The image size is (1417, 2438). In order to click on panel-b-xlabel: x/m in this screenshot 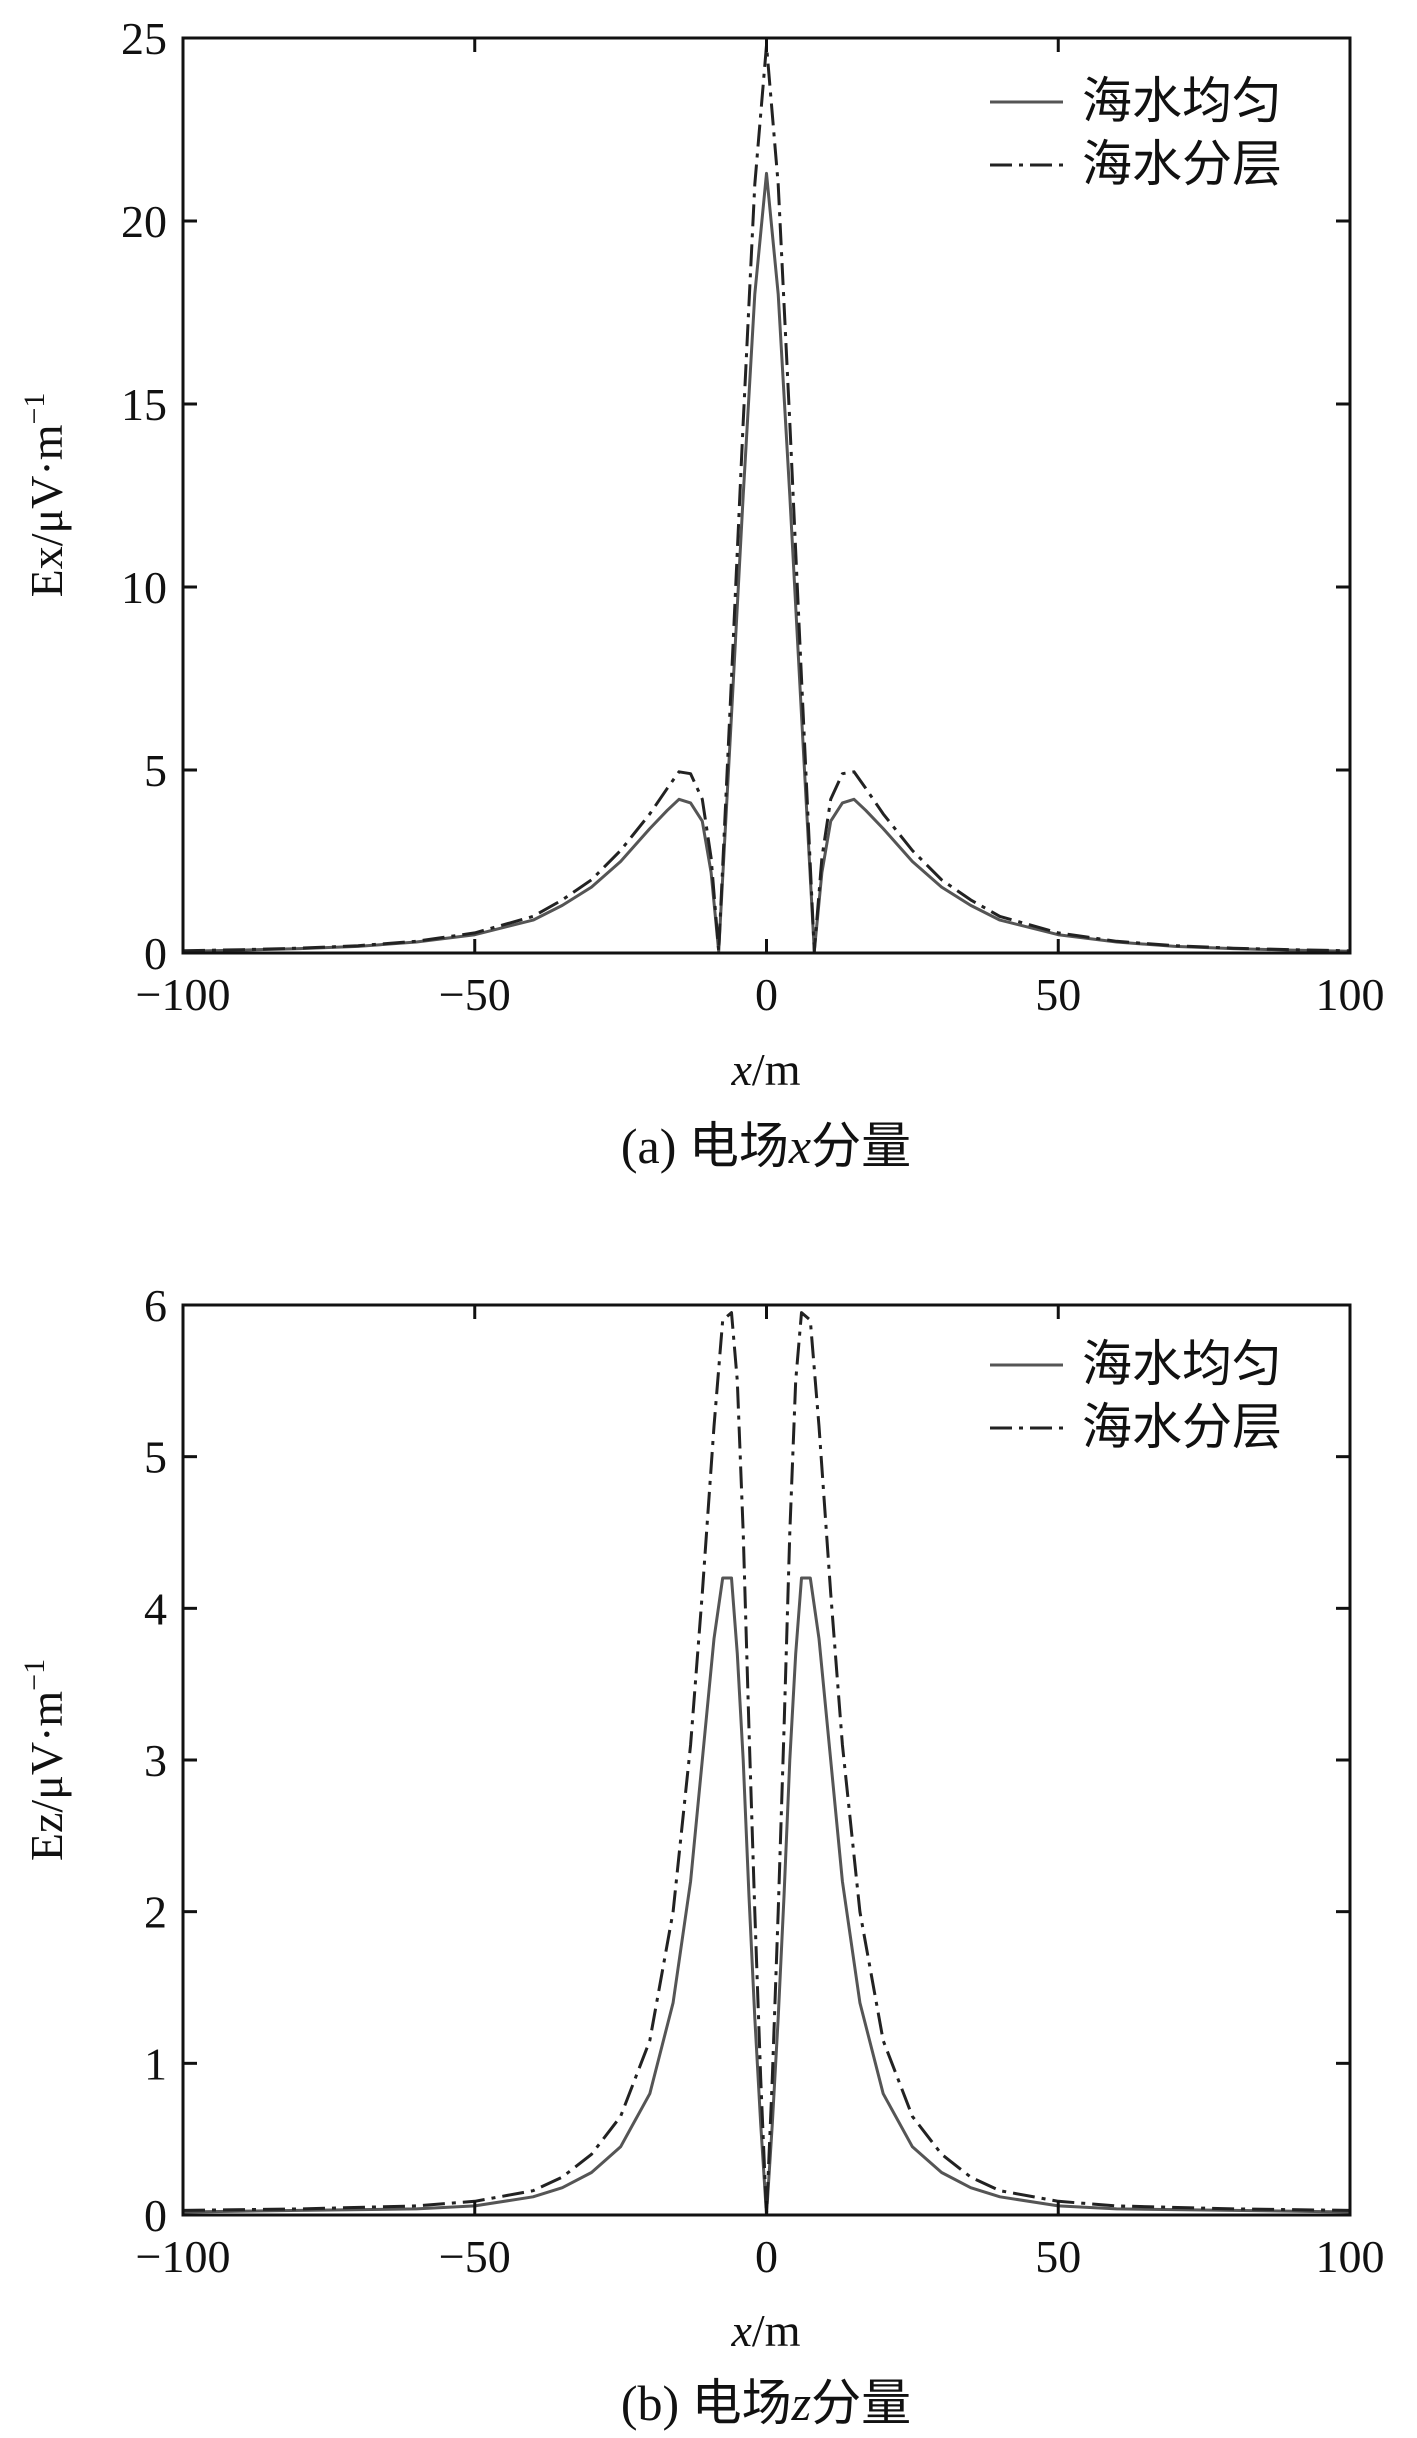, I will do `click(766, 2330)`.